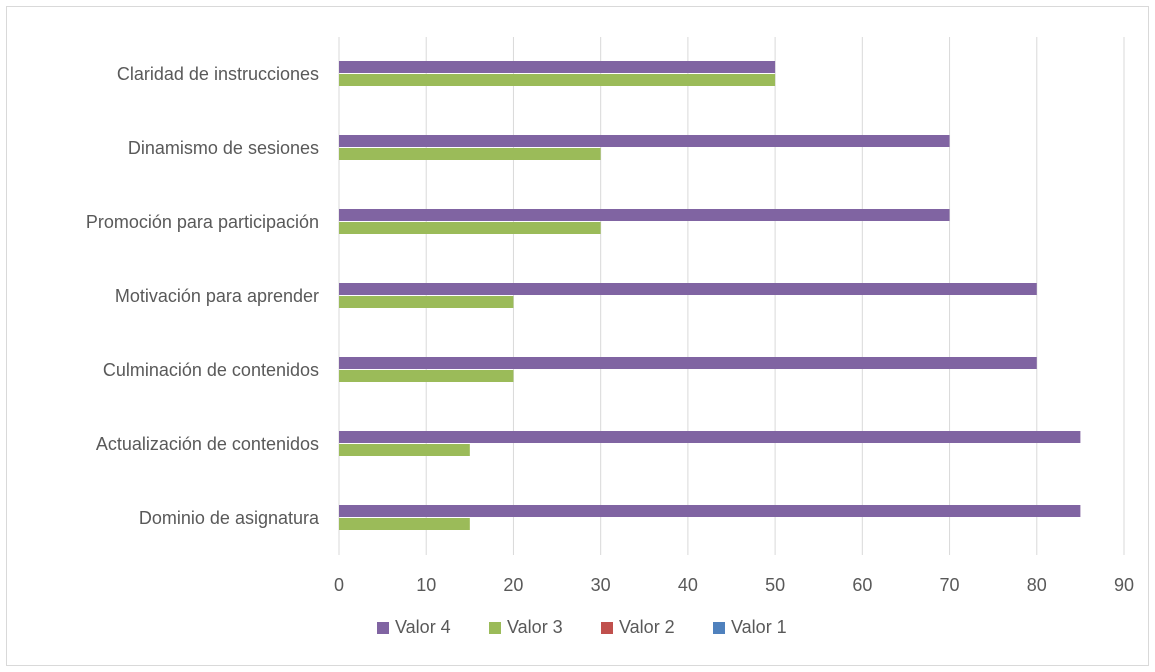 This screenshot has width=1155, height=672. What do you see at coordinates (1124, 585) in the screenshot?
I see `x-tick-label: 90` at bounding box center [1124, 585].